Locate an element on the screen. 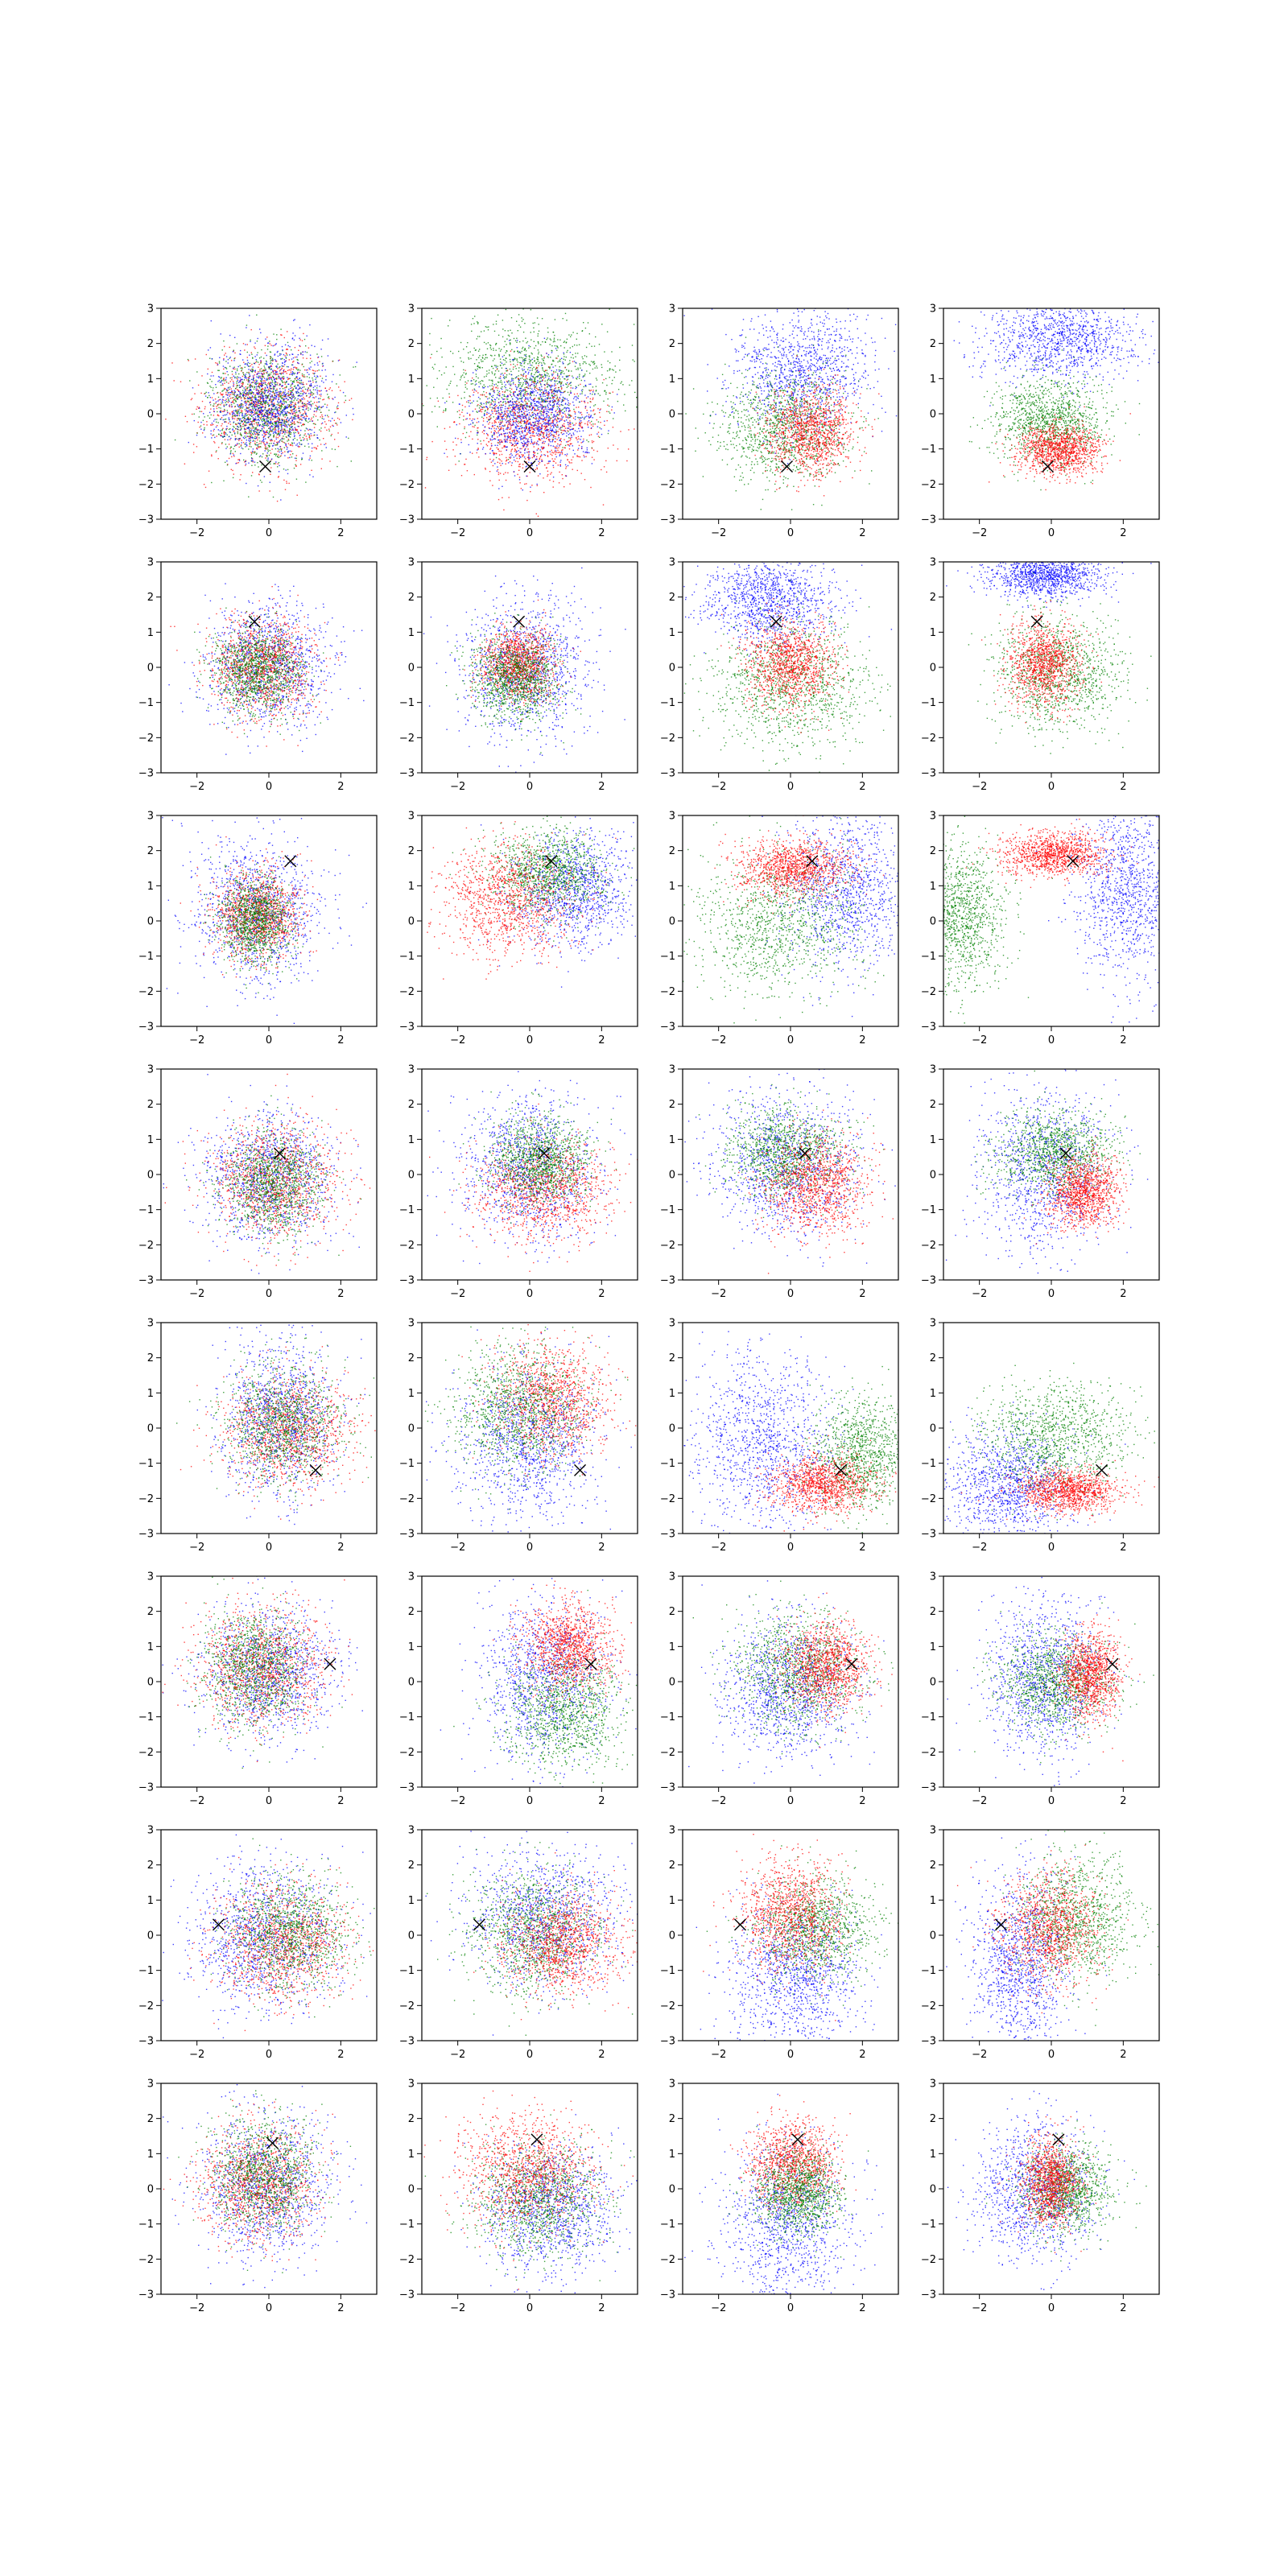  series-green is located at coordinates (529, 384).